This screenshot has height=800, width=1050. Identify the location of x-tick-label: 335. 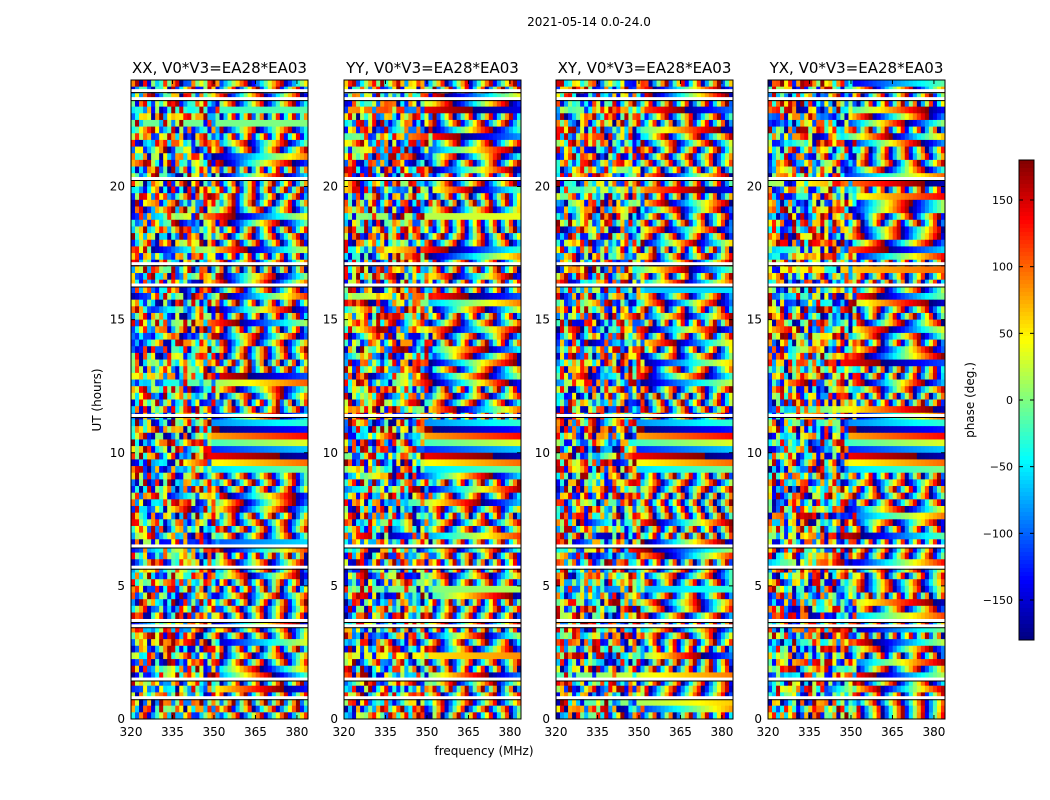
(172, 732).